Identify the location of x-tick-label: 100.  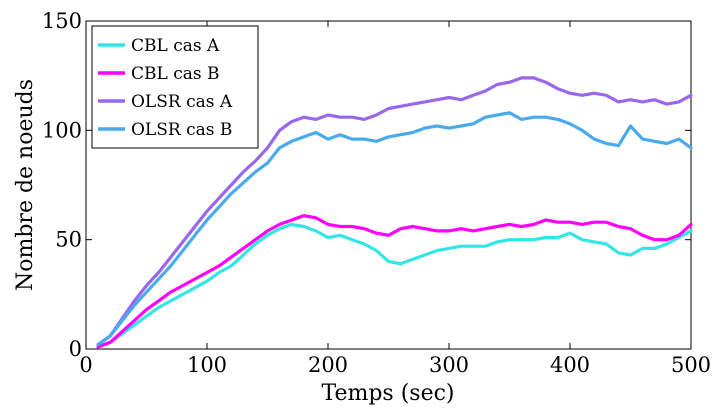
(207, 365).